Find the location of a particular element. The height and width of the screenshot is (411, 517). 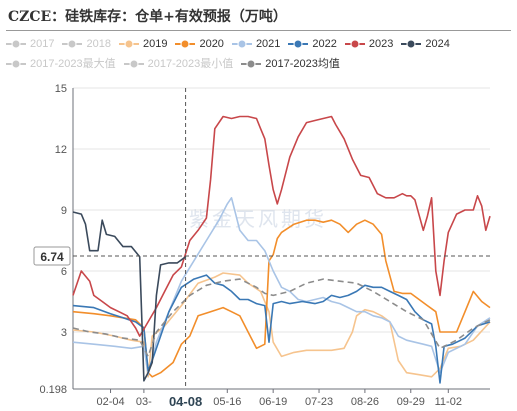

legend-label: 2017-2023均值 is located at coordinates (302, 64).